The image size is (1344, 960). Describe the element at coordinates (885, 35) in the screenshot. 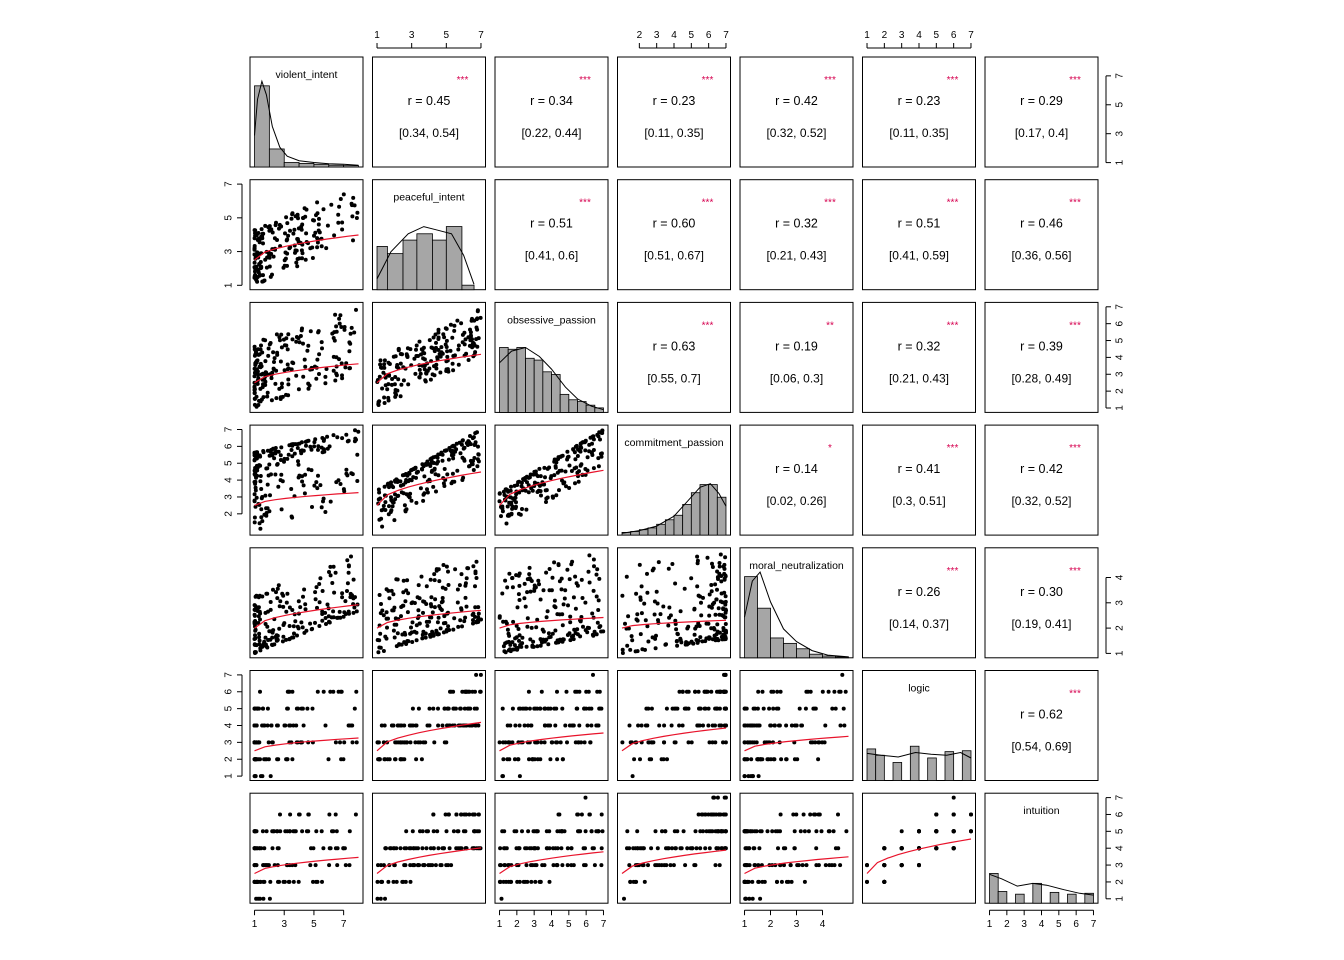

I see `tick-label: 2` at that location.